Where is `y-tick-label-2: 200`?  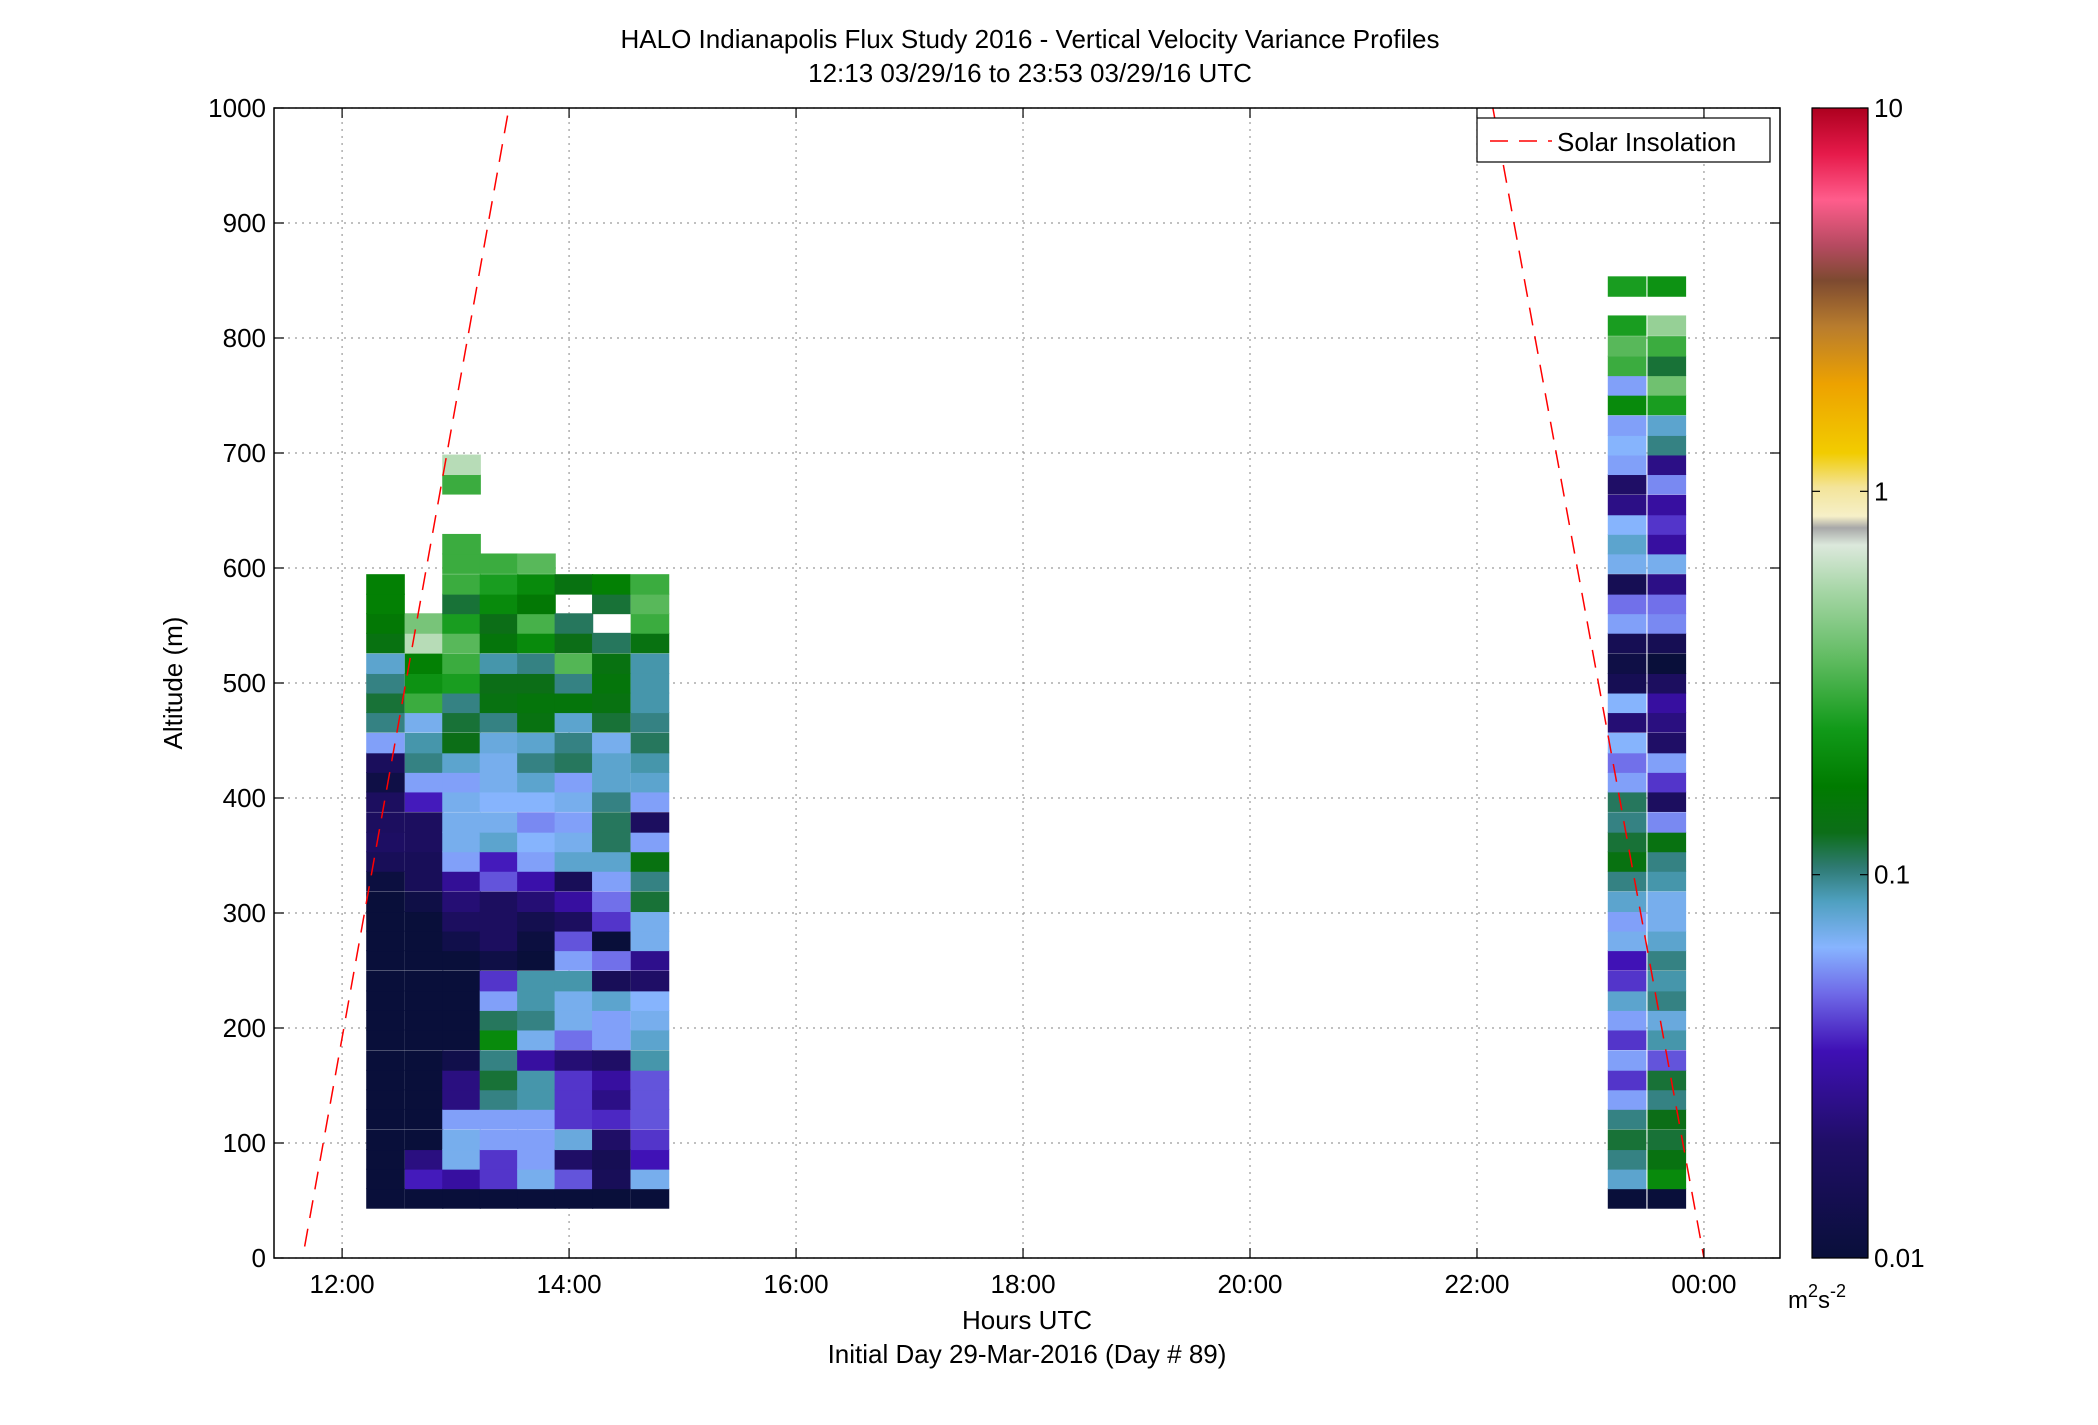 y-tick-label-2: 200 is located at coordinates (244, 1028).